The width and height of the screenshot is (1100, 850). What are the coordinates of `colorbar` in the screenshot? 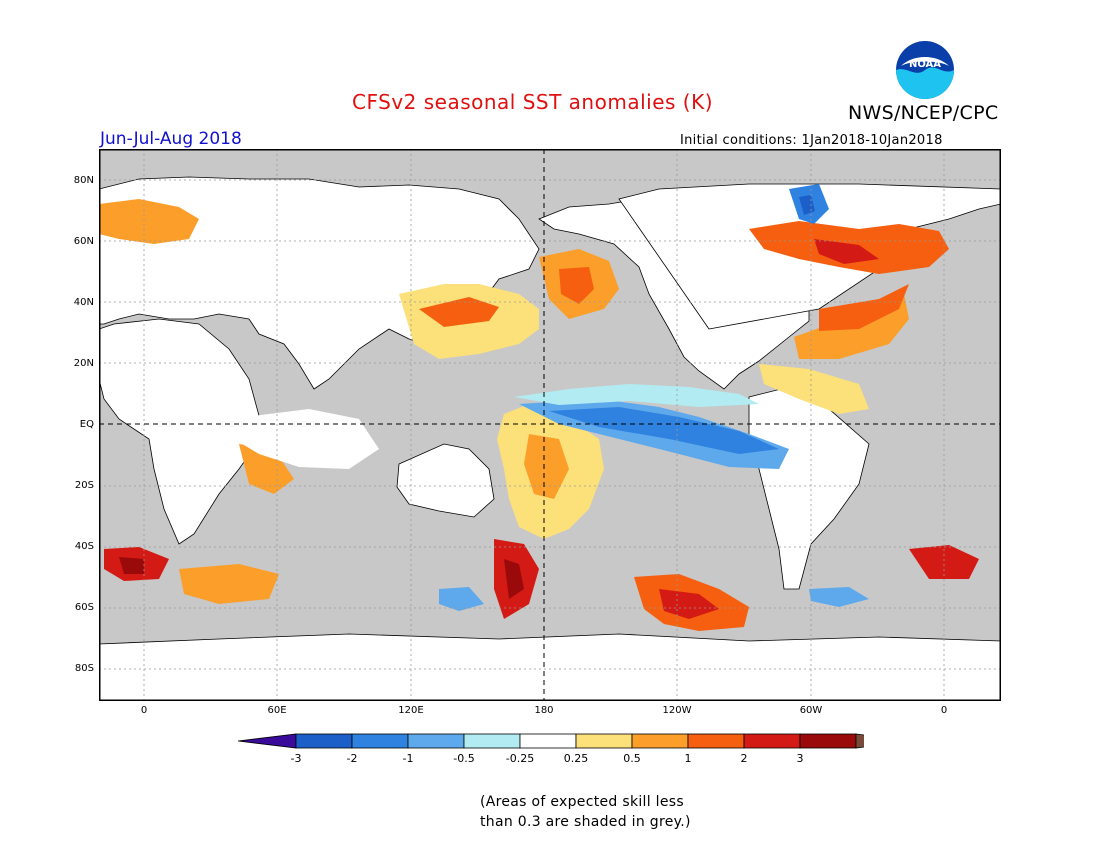 It's located at (551, 741).